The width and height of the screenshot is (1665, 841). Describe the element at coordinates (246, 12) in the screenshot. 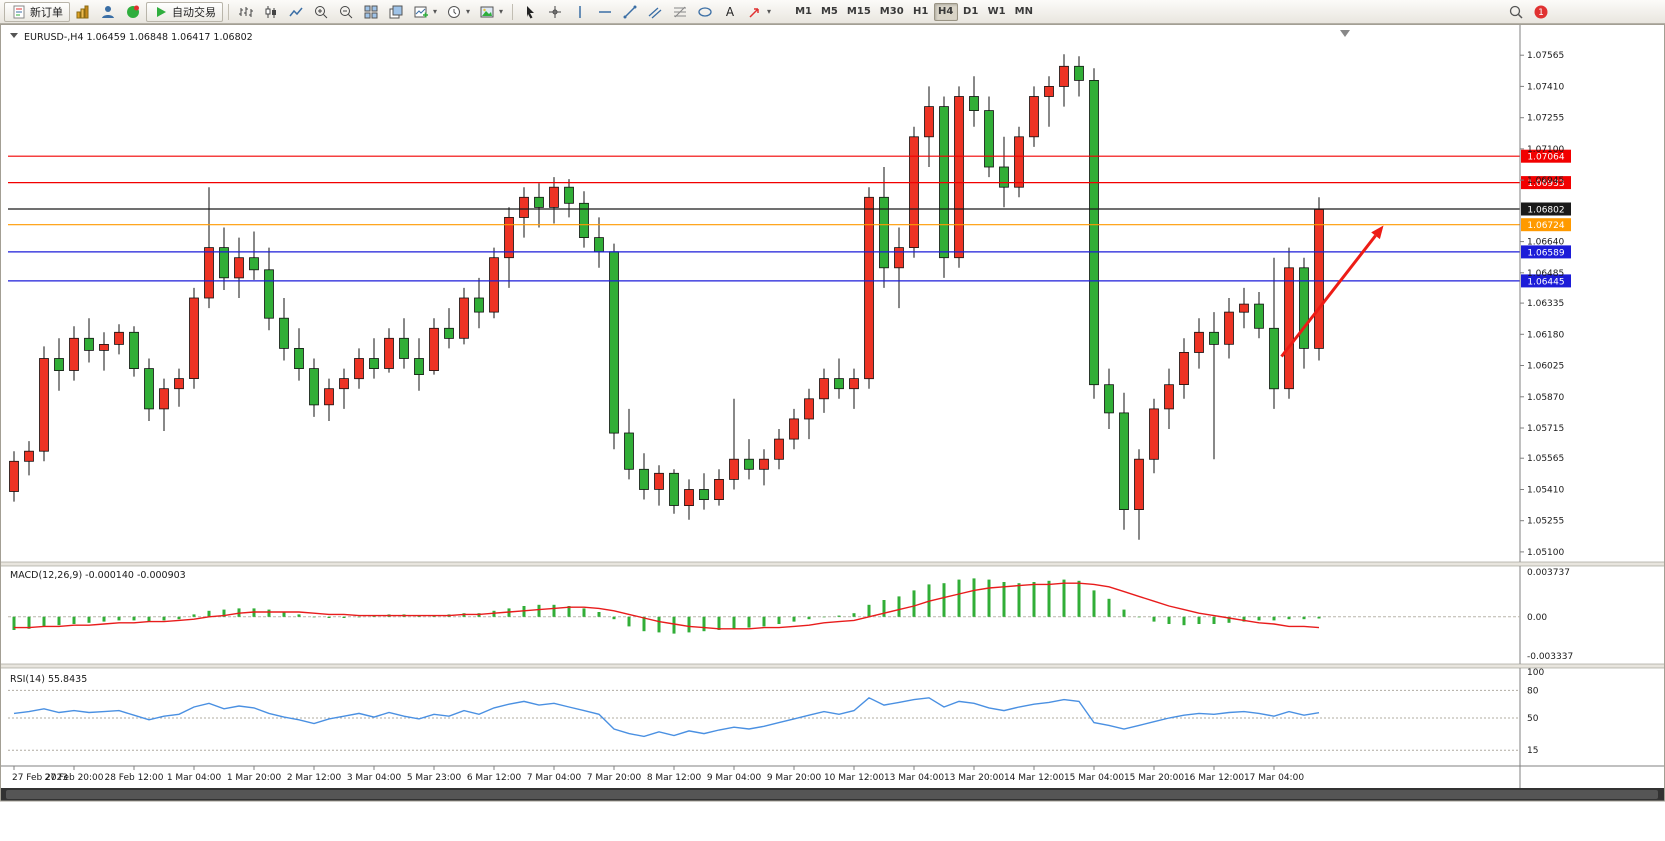

I see `bar-chart-button` at that location.